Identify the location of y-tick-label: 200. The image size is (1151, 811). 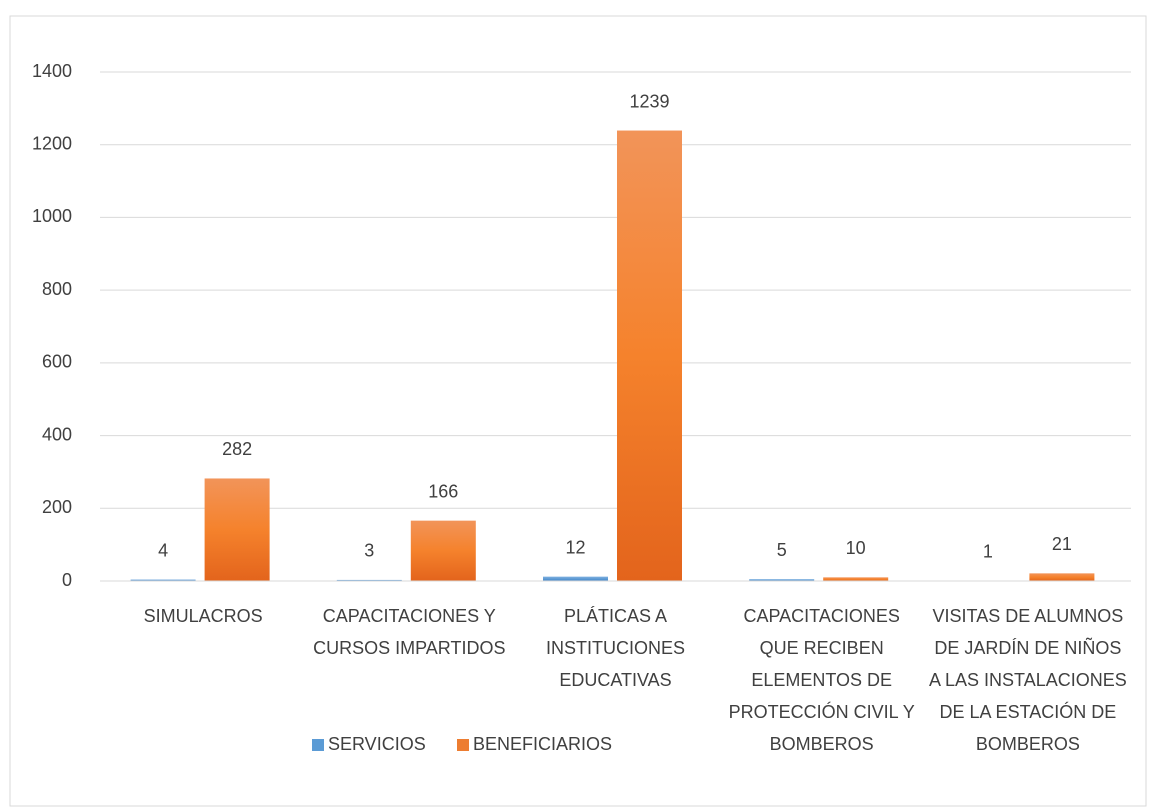
(57, 507).